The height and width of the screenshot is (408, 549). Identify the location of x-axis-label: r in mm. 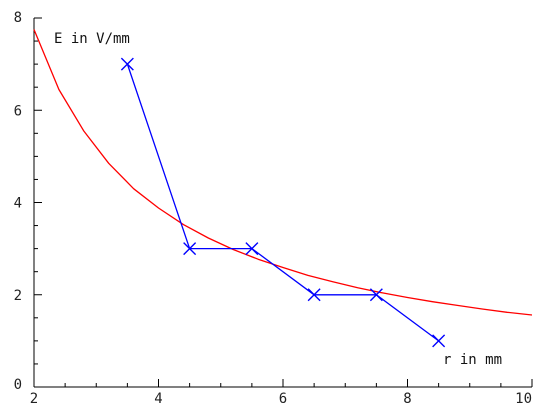
(472, 360).